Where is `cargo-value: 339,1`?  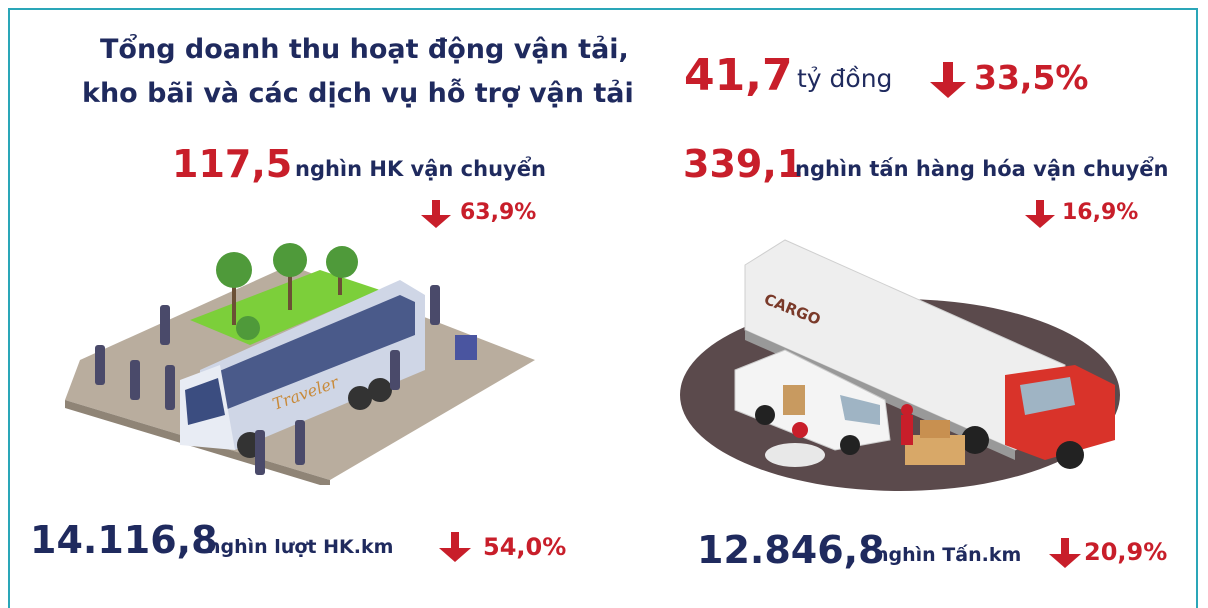 cargo-value: 339,1 is located at coordinates (743, 164).